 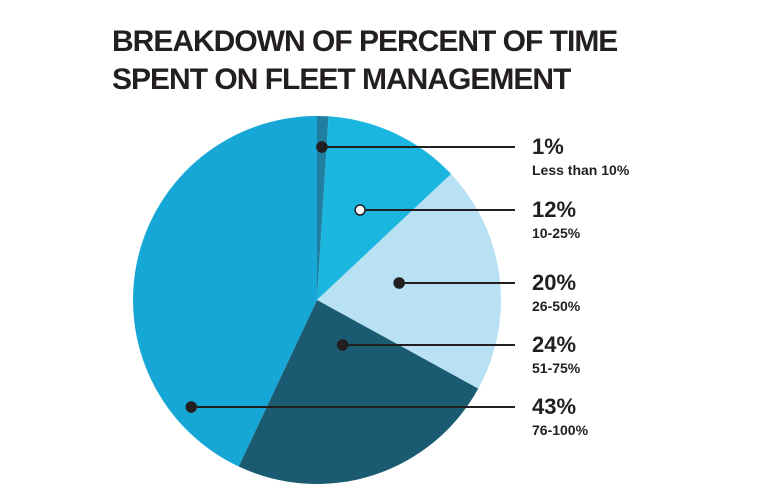 I want to click on slice-category-label-3: 26-50%, so click(x=556, y=306).